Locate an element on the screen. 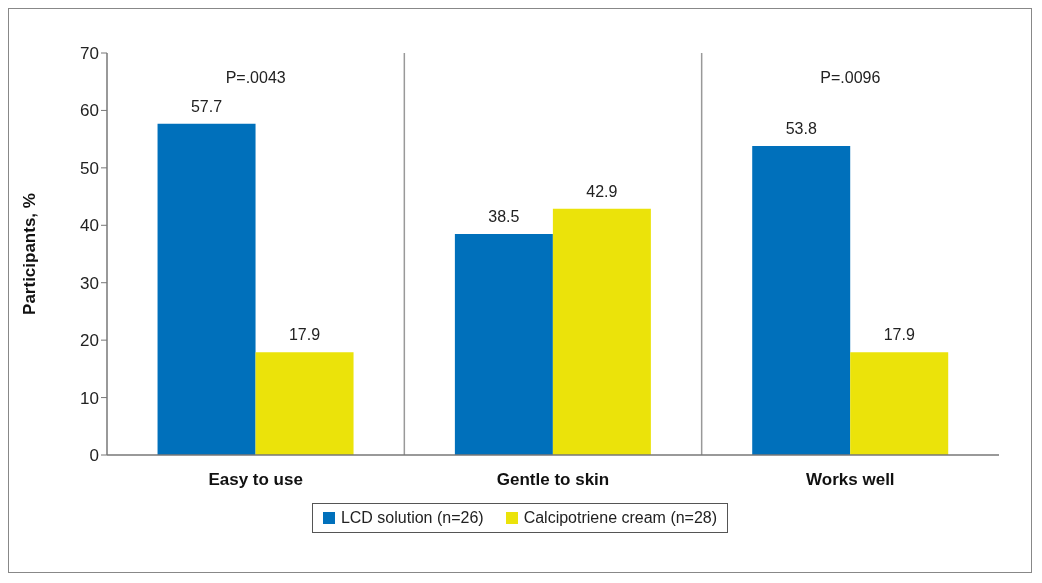 The width and height of the screenshot is (1042, 583). y-axis-title: Participants, % is located at coordinates (30, 254).